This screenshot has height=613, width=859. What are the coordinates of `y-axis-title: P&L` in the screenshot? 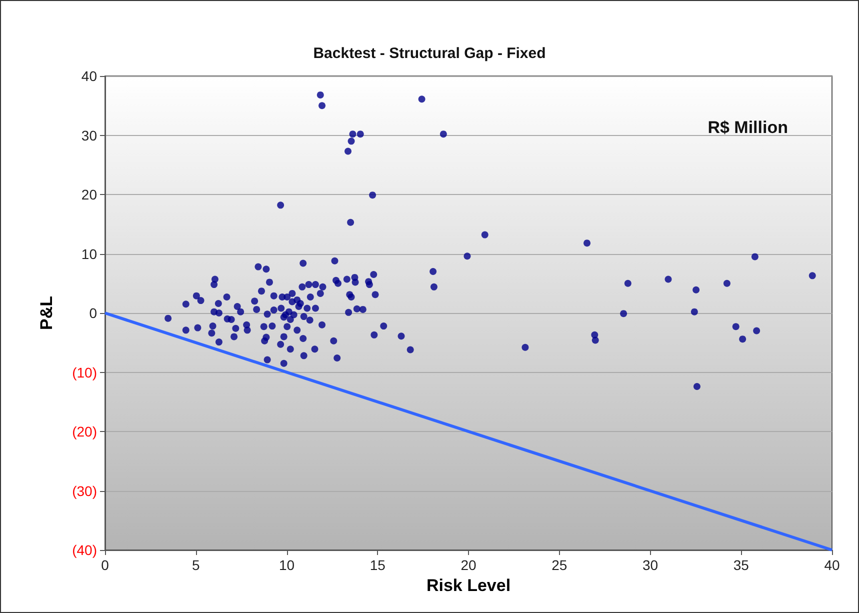 It's located at (46, 313).